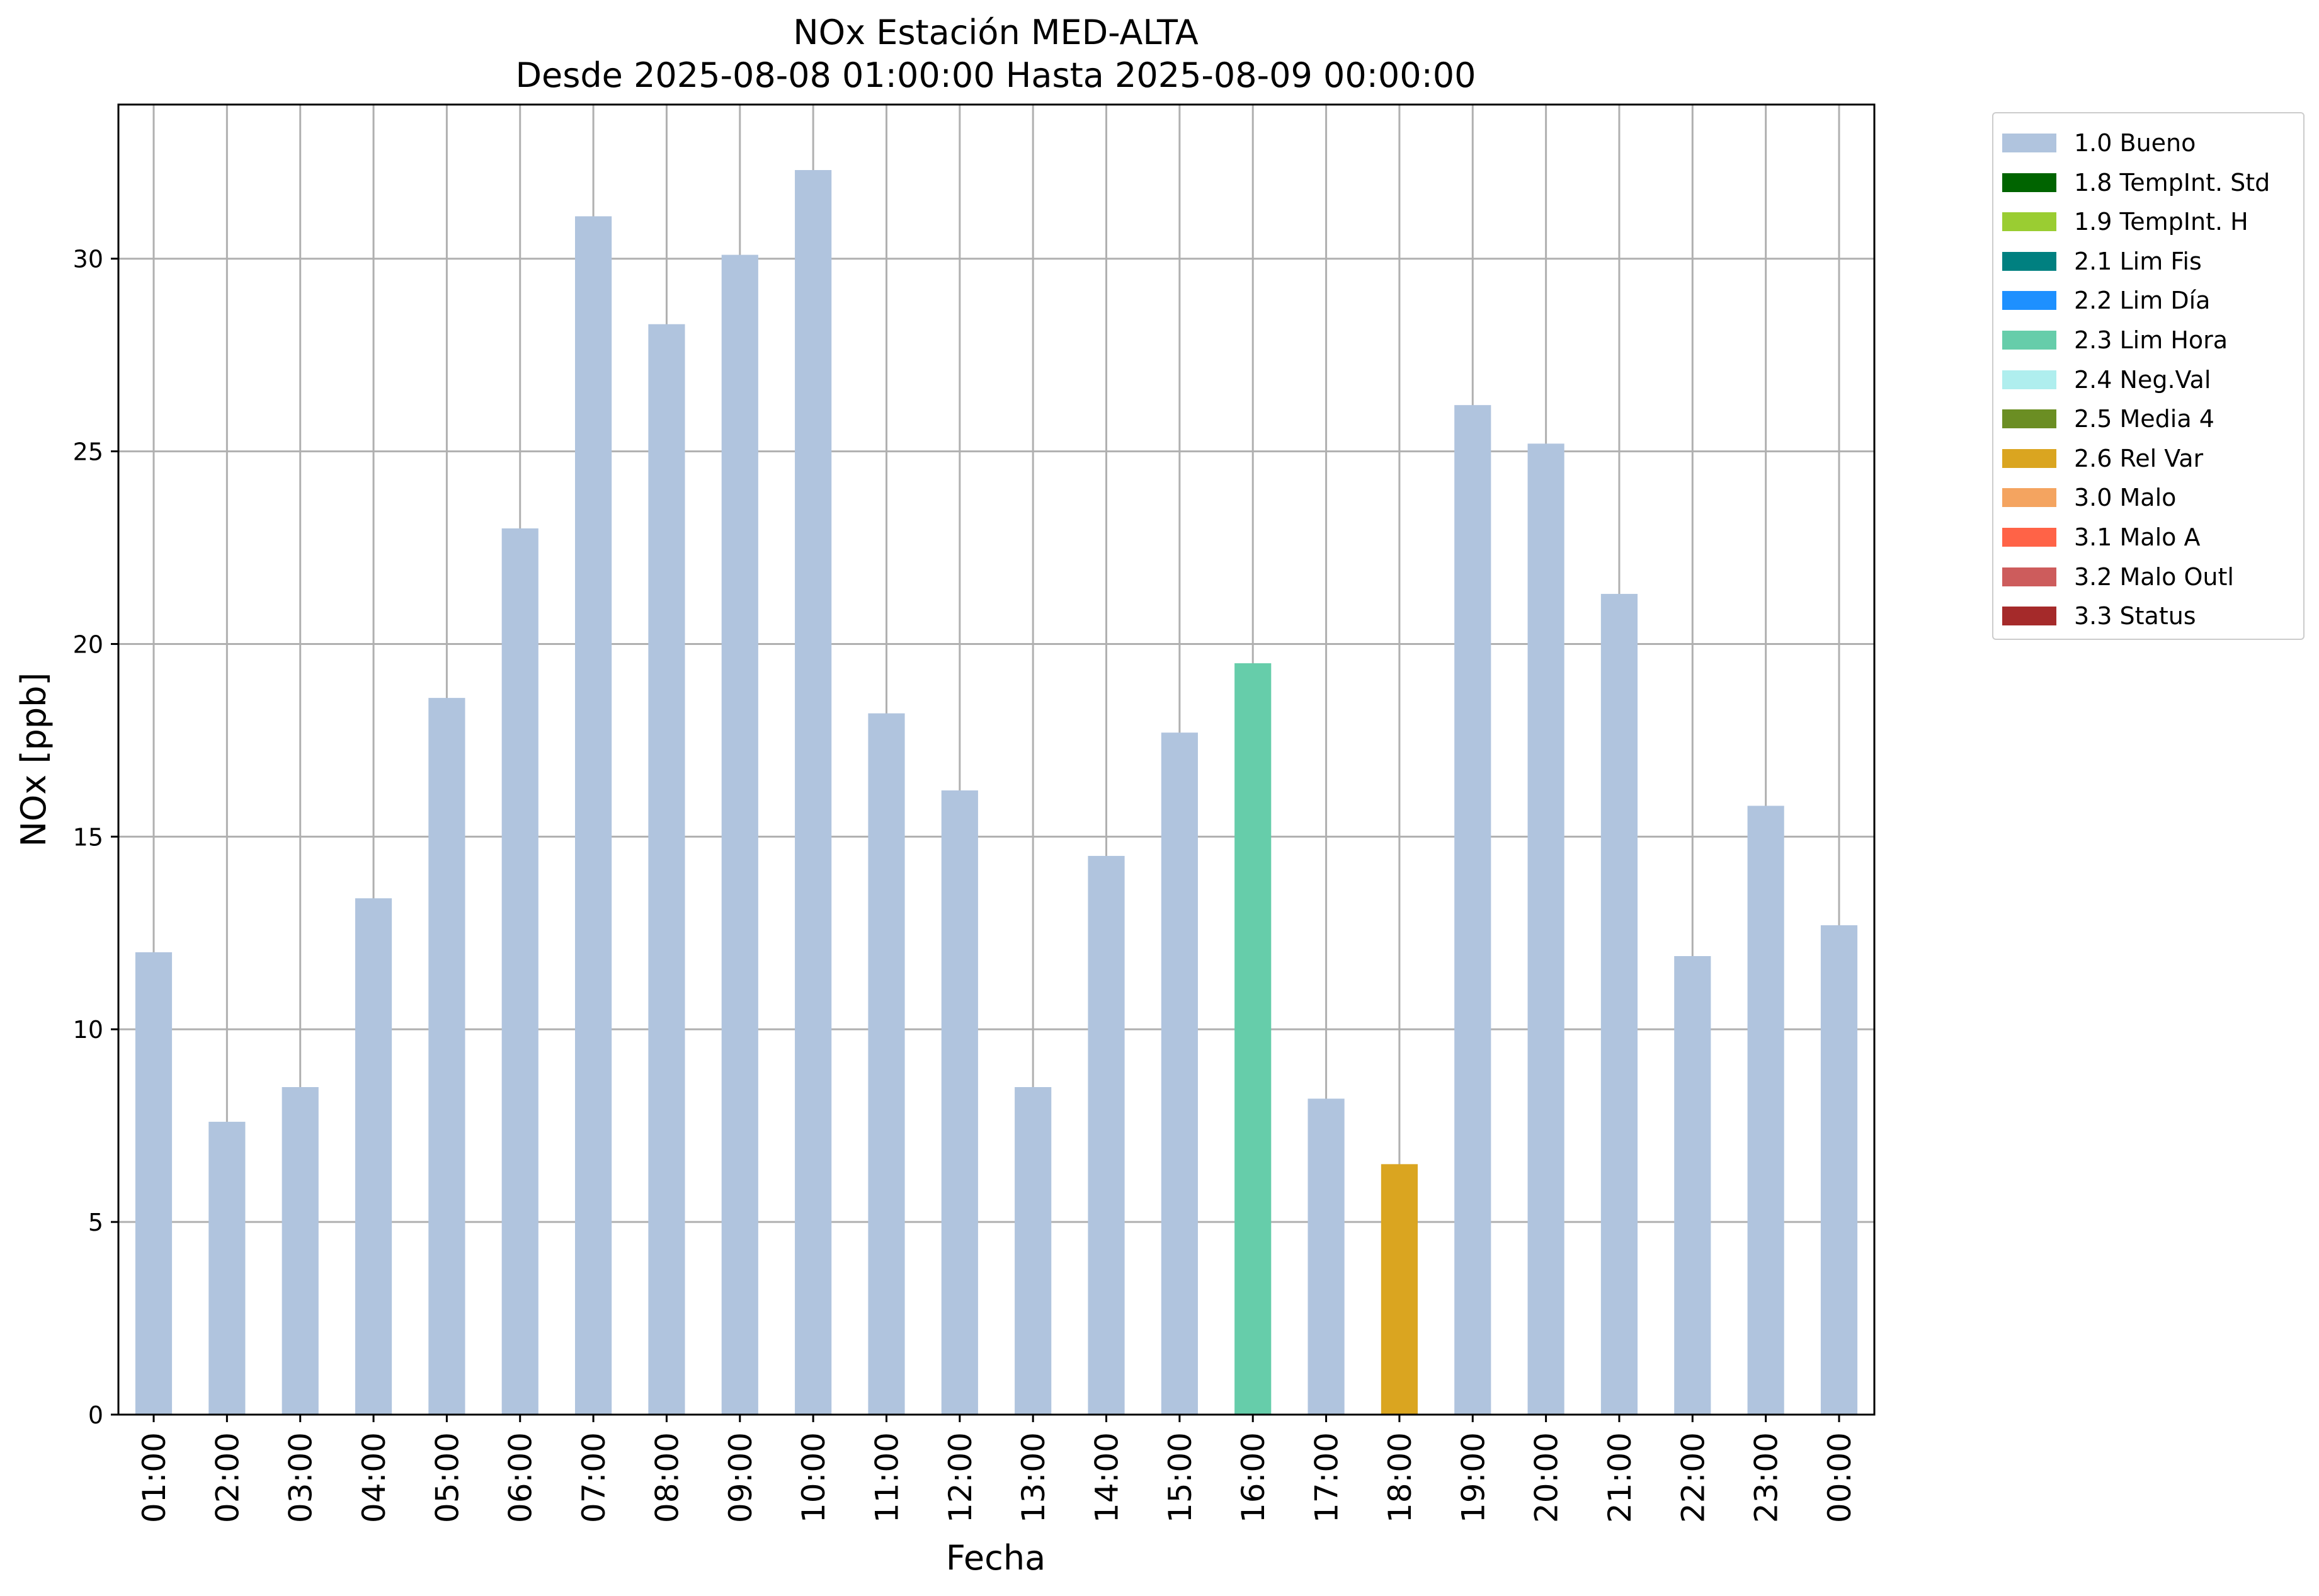 The height and width of the screenshot is (1596, 2319). I want to click on x-tick-label: 11:00, so click(887, 1477).